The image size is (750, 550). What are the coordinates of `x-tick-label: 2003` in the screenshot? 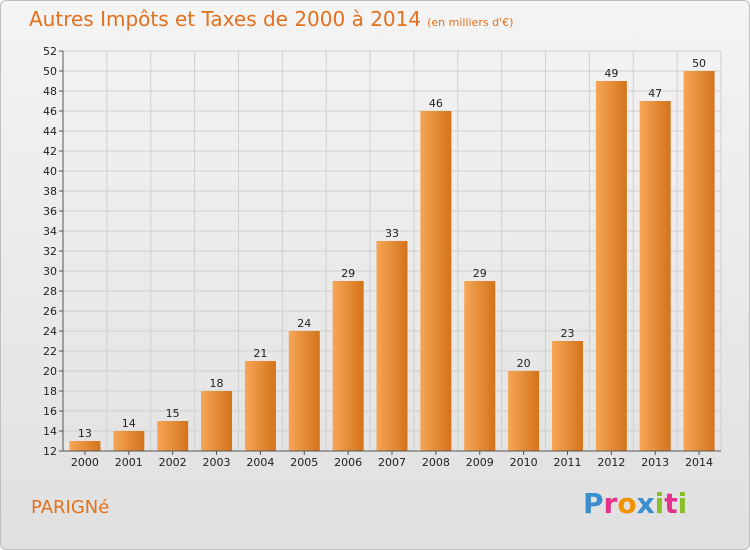 It's located at (217, 462).